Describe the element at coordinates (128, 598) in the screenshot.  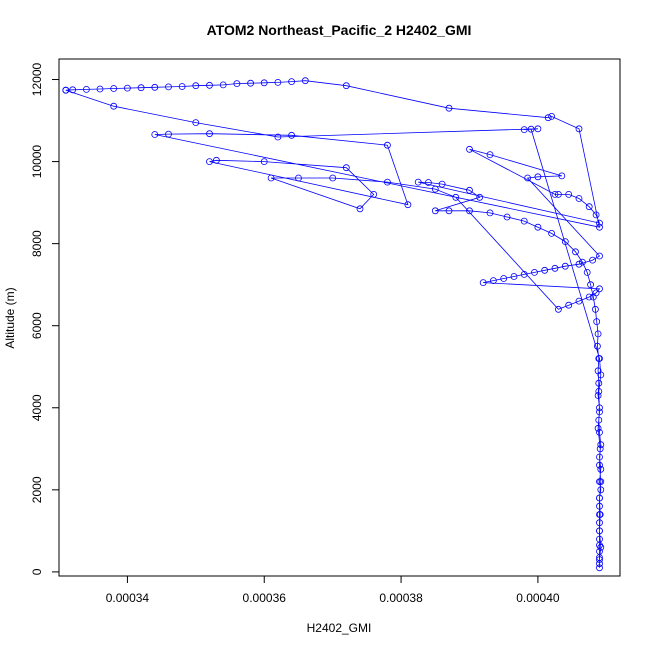
I see `x-tick-label: 0.00034` at that location.